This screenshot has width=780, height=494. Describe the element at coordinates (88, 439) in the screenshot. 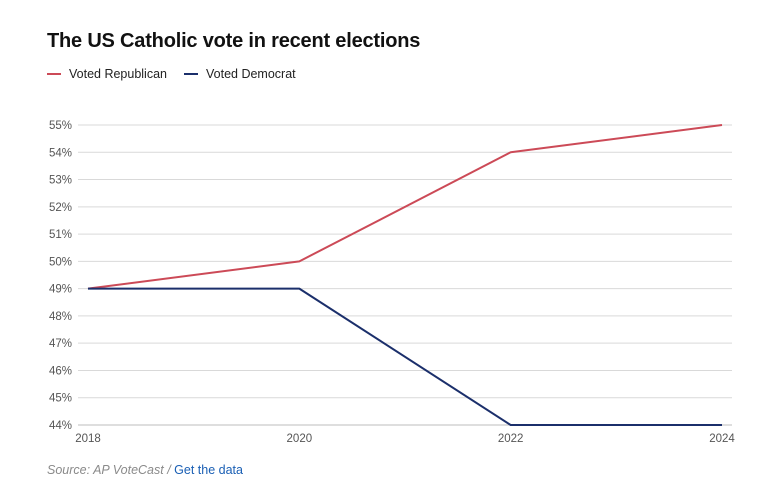

I see `x-tick-label: 2018` at that location.